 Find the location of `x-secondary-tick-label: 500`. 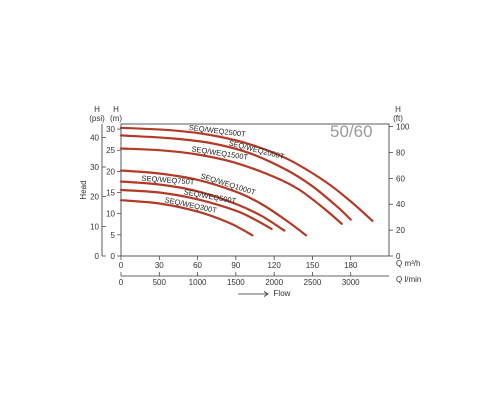

x-secondary-tick-label: 500 is located at coordinates (160, 282).